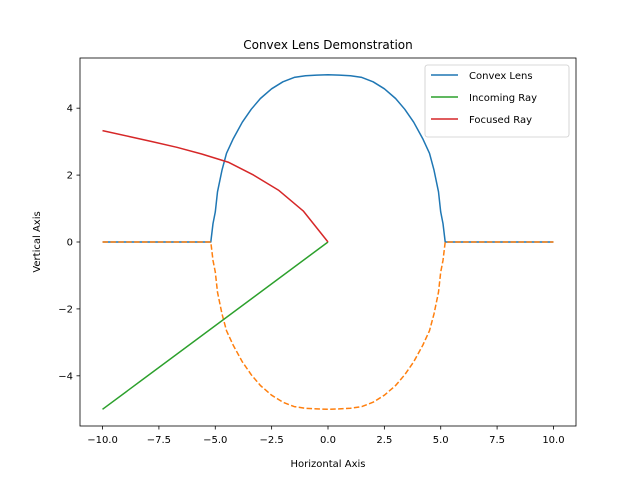 The height and width of the screenshot is (480, 640). I want to click on y-tick-label: −4, so click(65, 376).